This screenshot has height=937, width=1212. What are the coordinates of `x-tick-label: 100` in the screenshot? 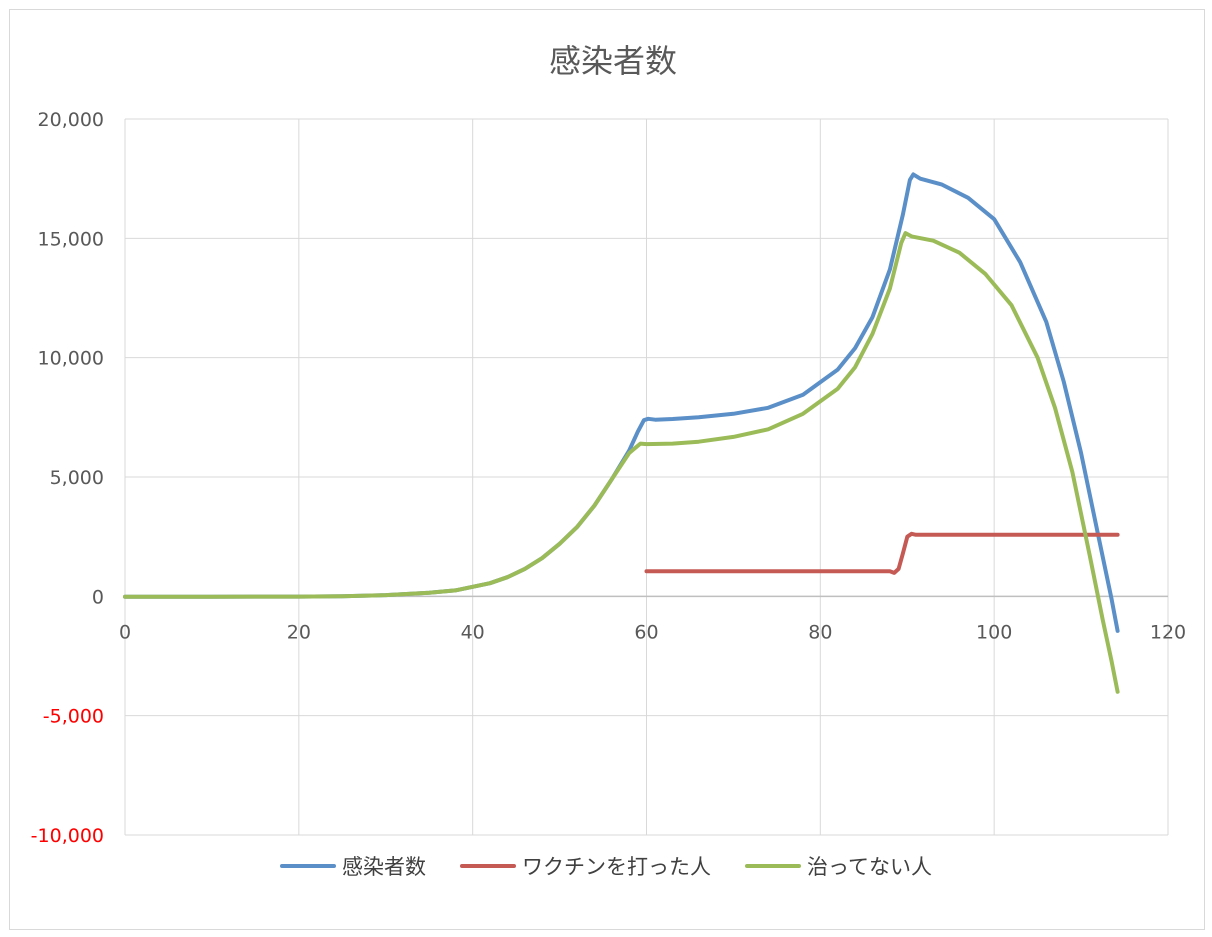 It's located at (994, 632).